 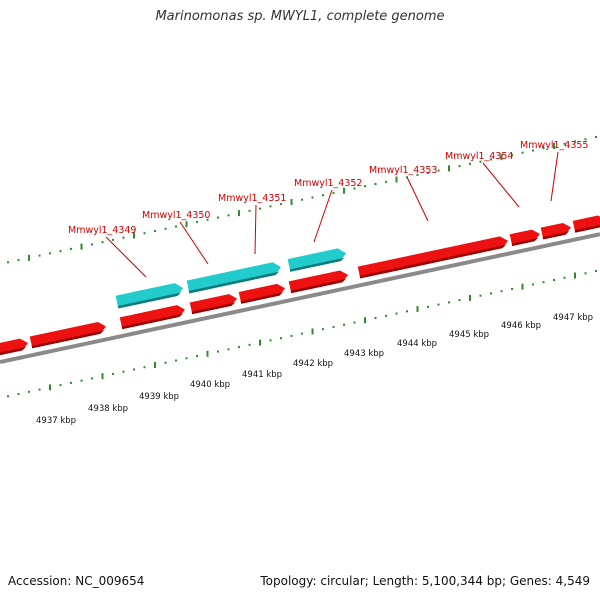 What do you see at coordinates (300, 16) in the screenshot?
I see `map-title: Marinomonas sp. MWYL1, complete genome` at bounding box center [300, 16].